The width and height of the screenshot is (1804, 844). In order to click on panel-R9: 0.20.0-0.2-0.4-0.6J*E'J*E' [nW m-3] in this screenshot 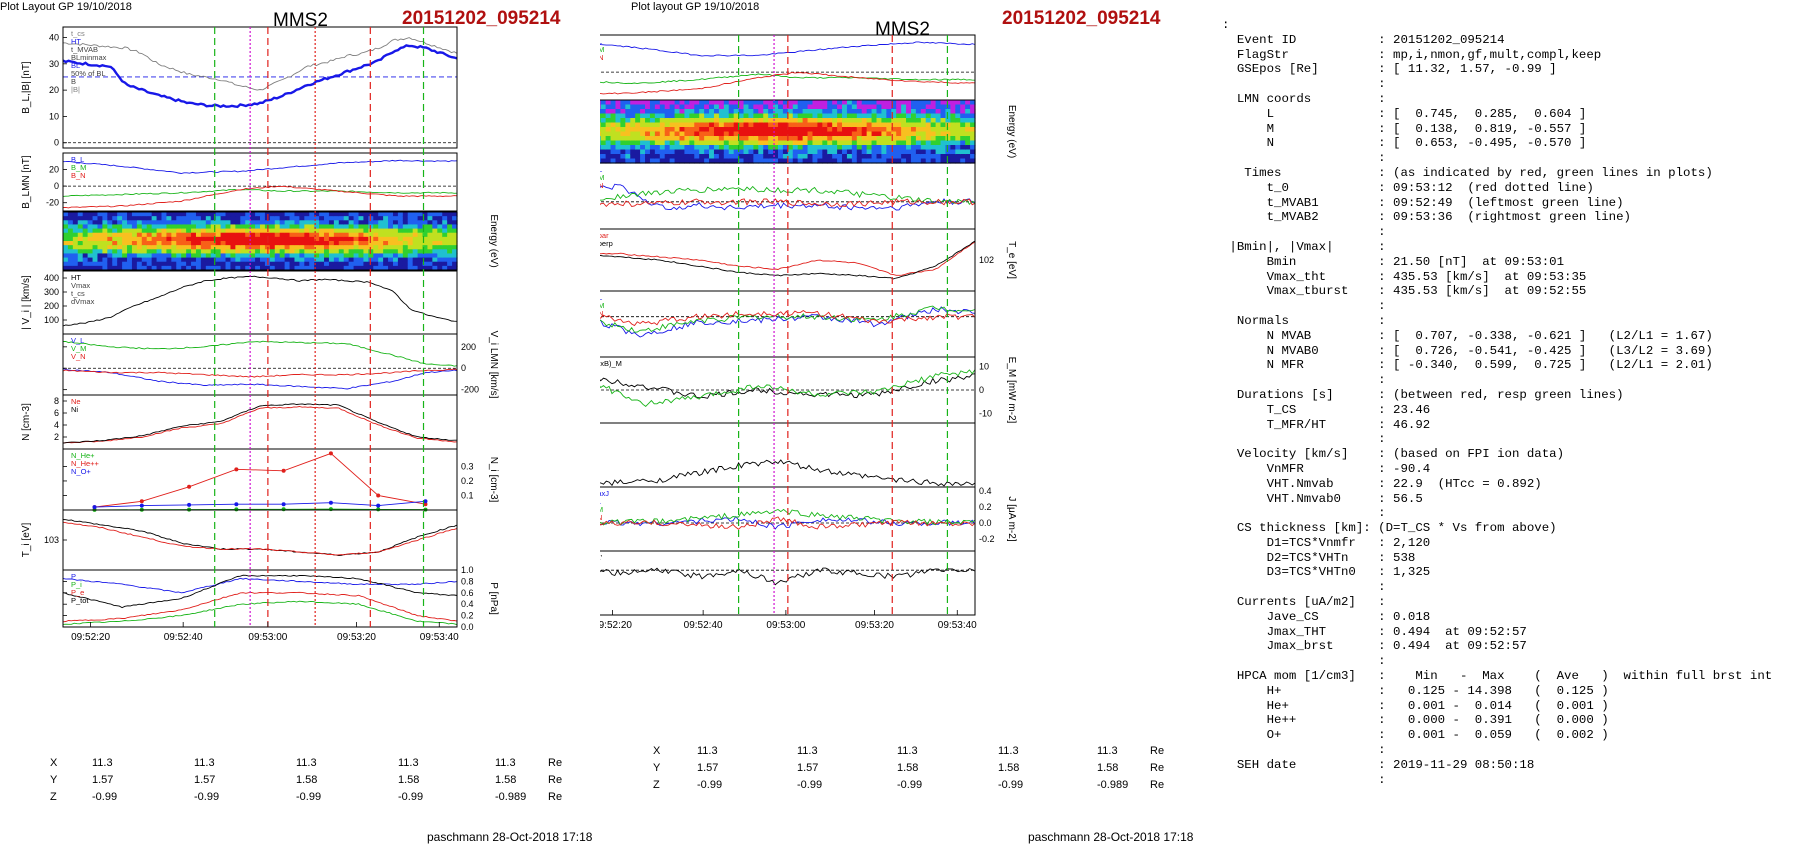, I will do `click(788, 583)`.